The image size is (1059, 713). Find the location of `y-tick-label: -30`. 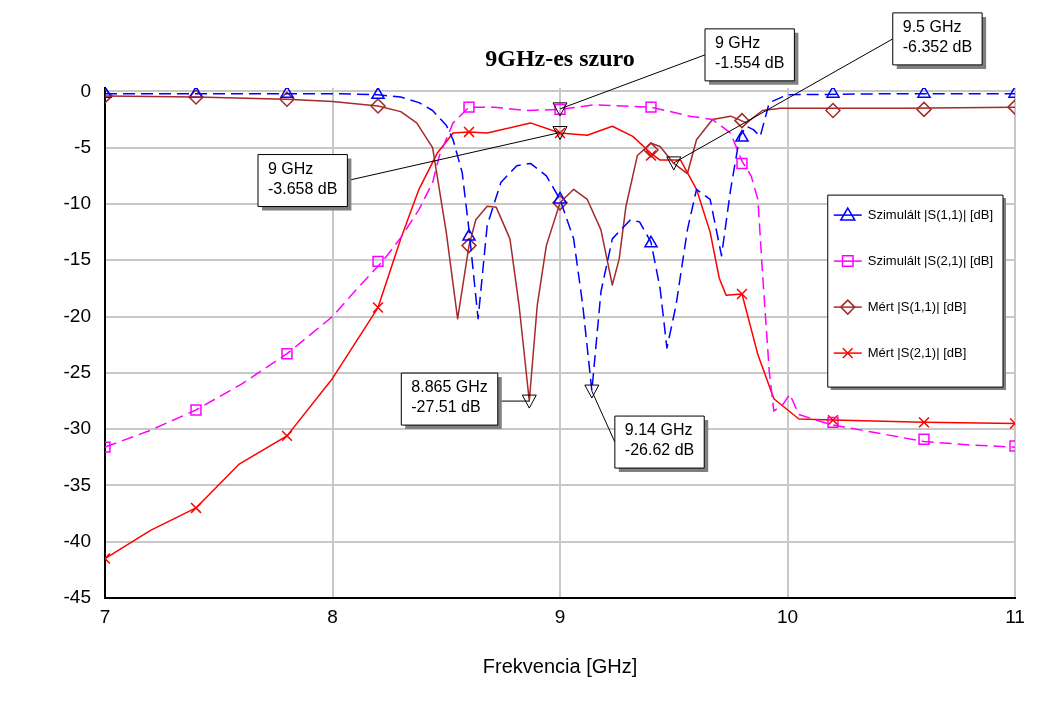

y-tick-label: -30 is located at coordinates (77, 428).